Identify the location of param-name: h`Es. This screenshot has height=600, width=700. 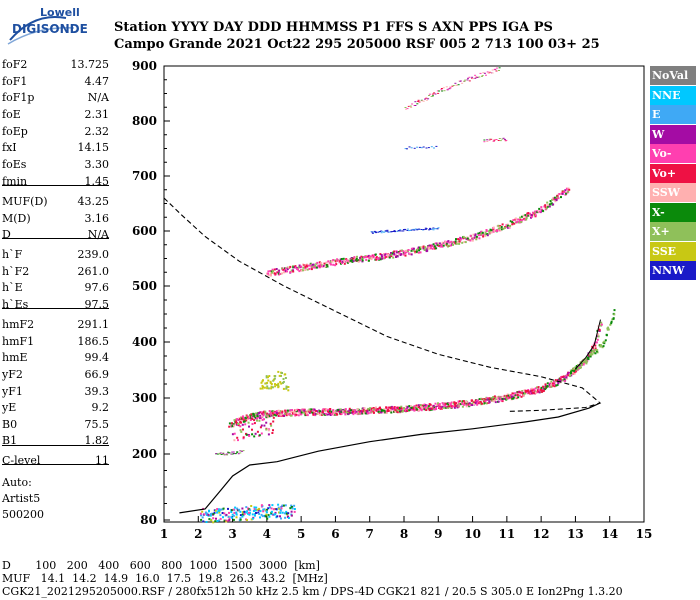
(15, 304).